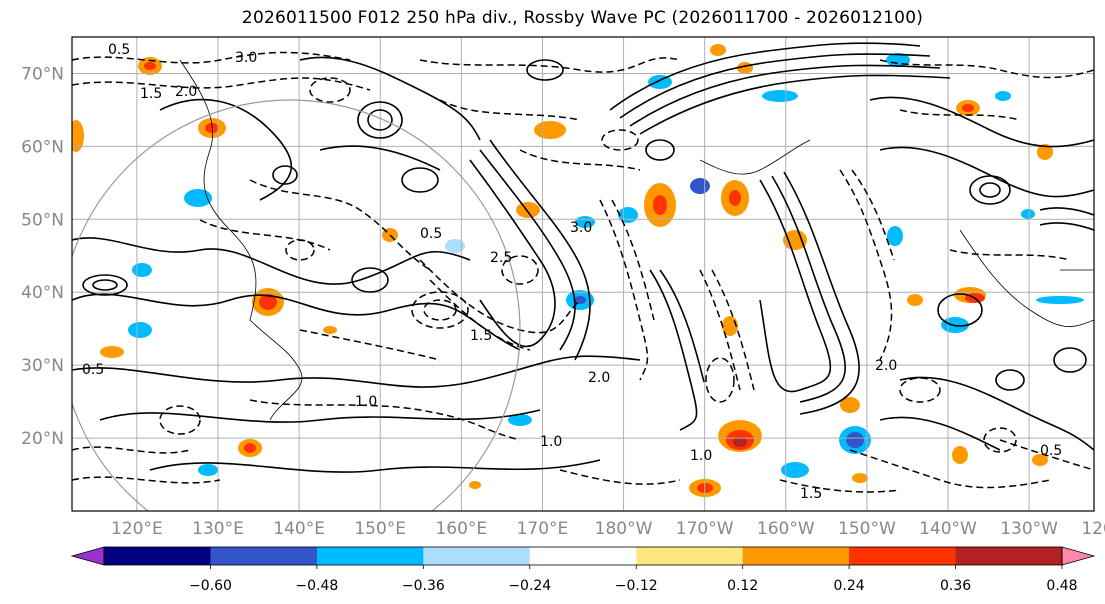 The height and width of the screenshot is (604, 1105). Describe the element at coordinates (543, 529) in the screenshot. I see `lon-label: 170°E` at that location.